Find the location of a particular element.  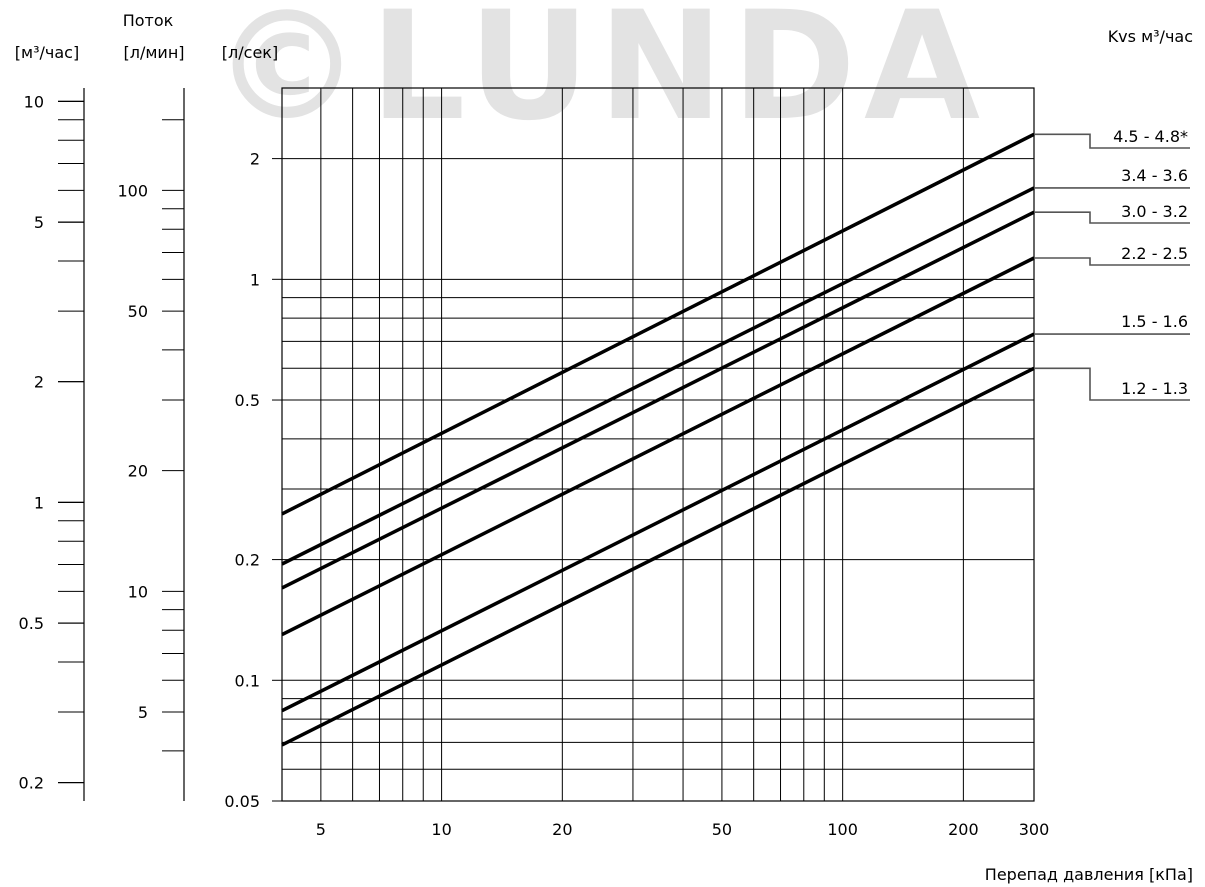

scale-m3h-label: 0.2 is located at coordinates (31, 783).